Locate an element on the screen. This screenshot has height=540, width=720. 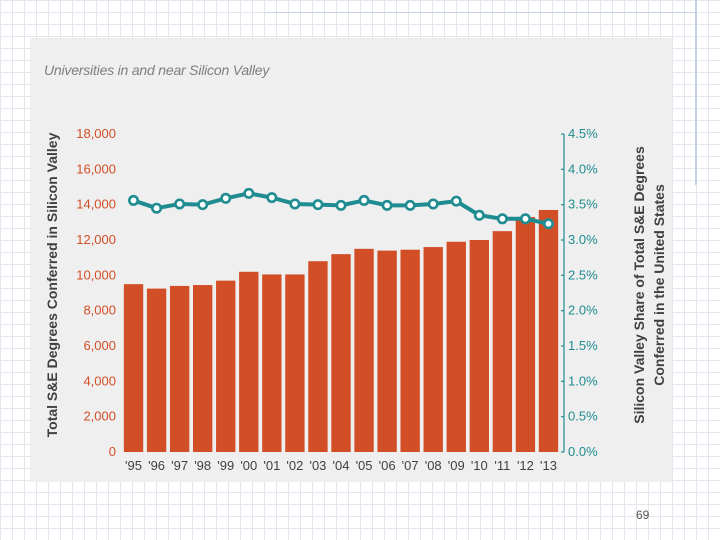
left-tick-label: 14,000 is located at coordinates (96, 204).